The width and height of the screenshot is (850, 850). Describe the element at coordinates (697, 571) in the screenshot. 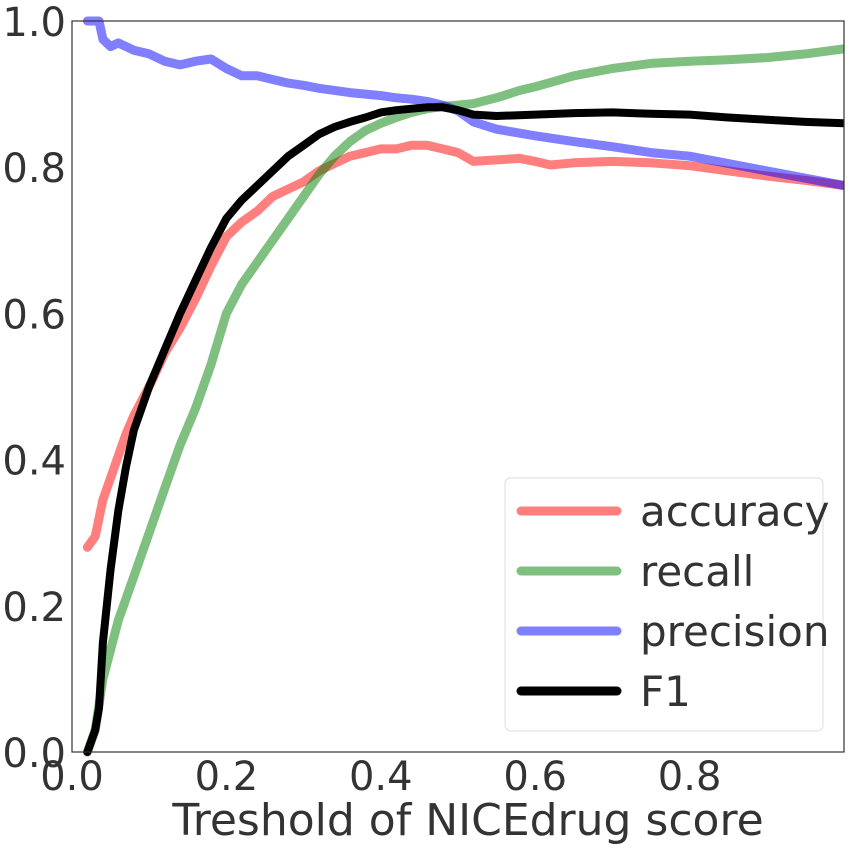

I see `legend-label-recall: recall` at that location.